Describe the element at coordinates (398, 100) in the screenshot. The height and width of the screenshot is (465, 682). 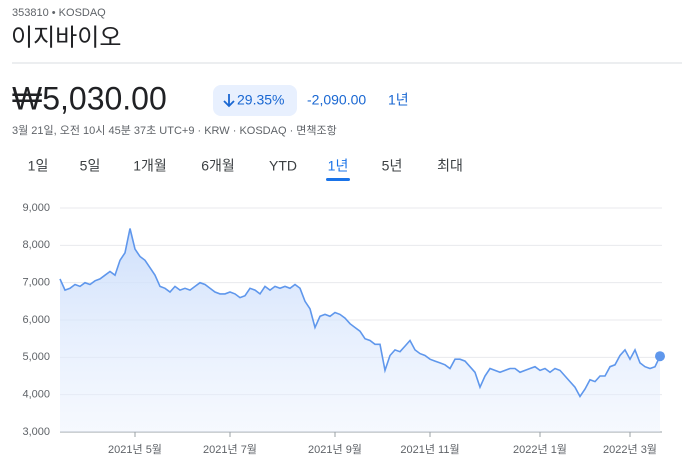
I see `change-period: 1년` at that location.